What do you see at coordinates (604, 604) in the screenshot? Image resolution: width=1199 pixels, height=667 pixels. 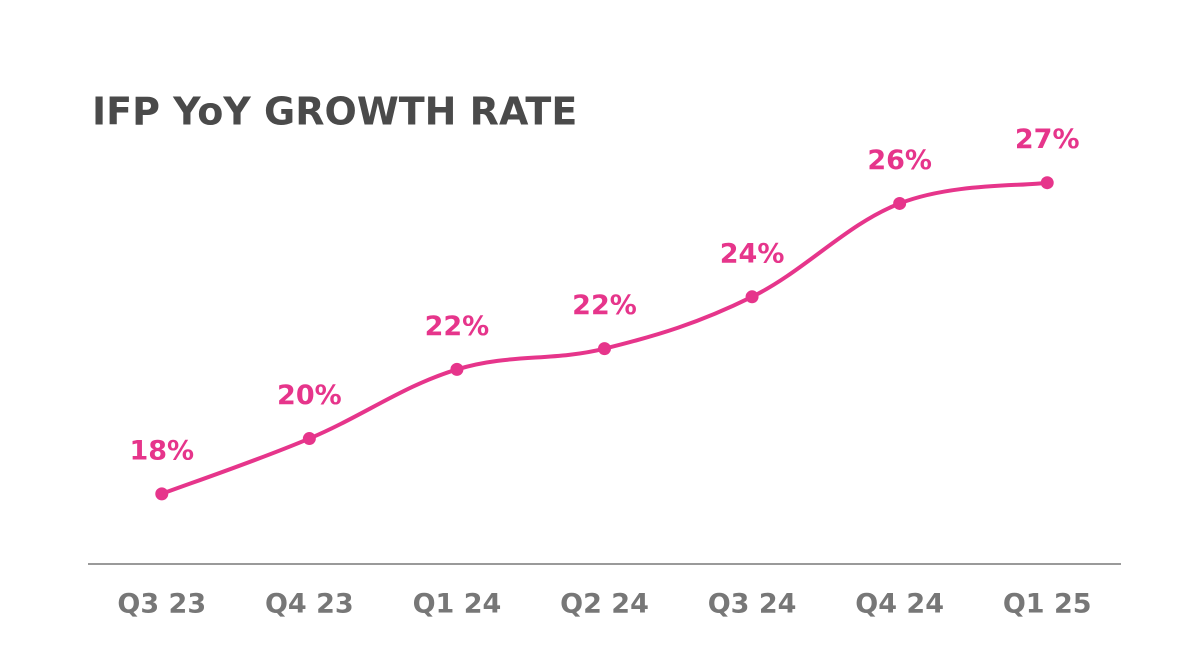 I see `x-tick-label: Q2 24` at bounding box center [604, 604].